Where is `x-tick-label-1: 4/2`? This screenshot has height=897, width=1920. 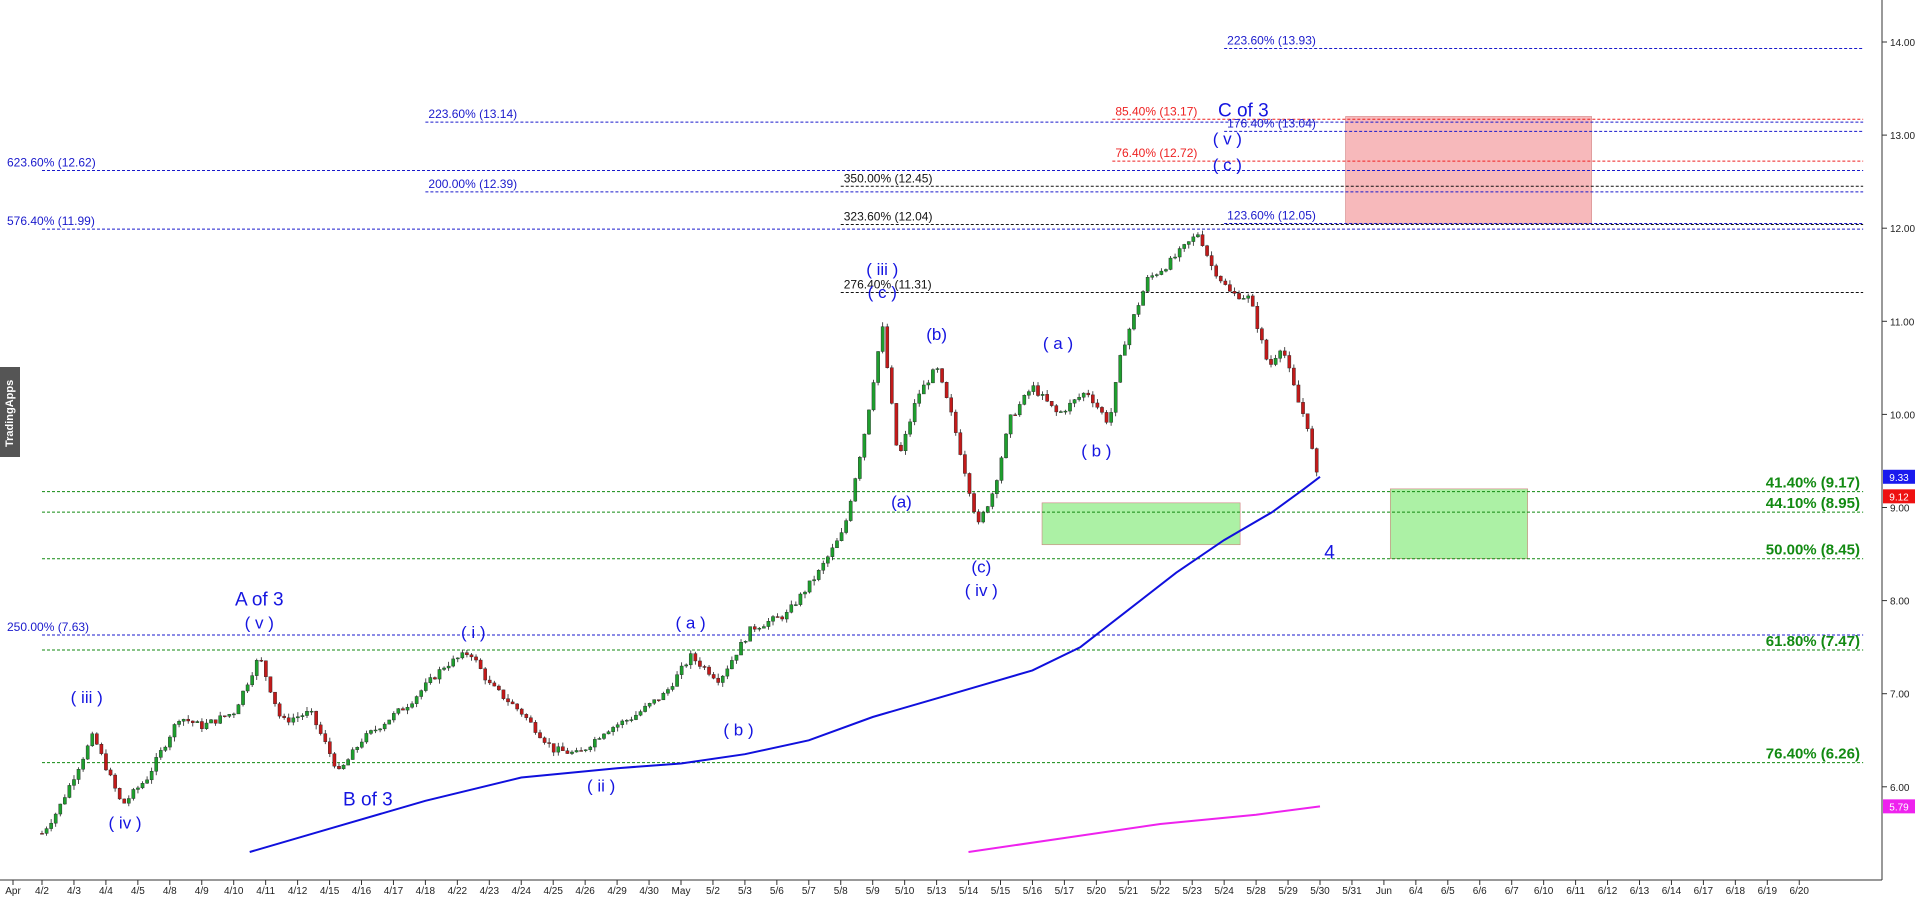
x-tick-label-1: 4/2 is located at coordinates (42, 891).